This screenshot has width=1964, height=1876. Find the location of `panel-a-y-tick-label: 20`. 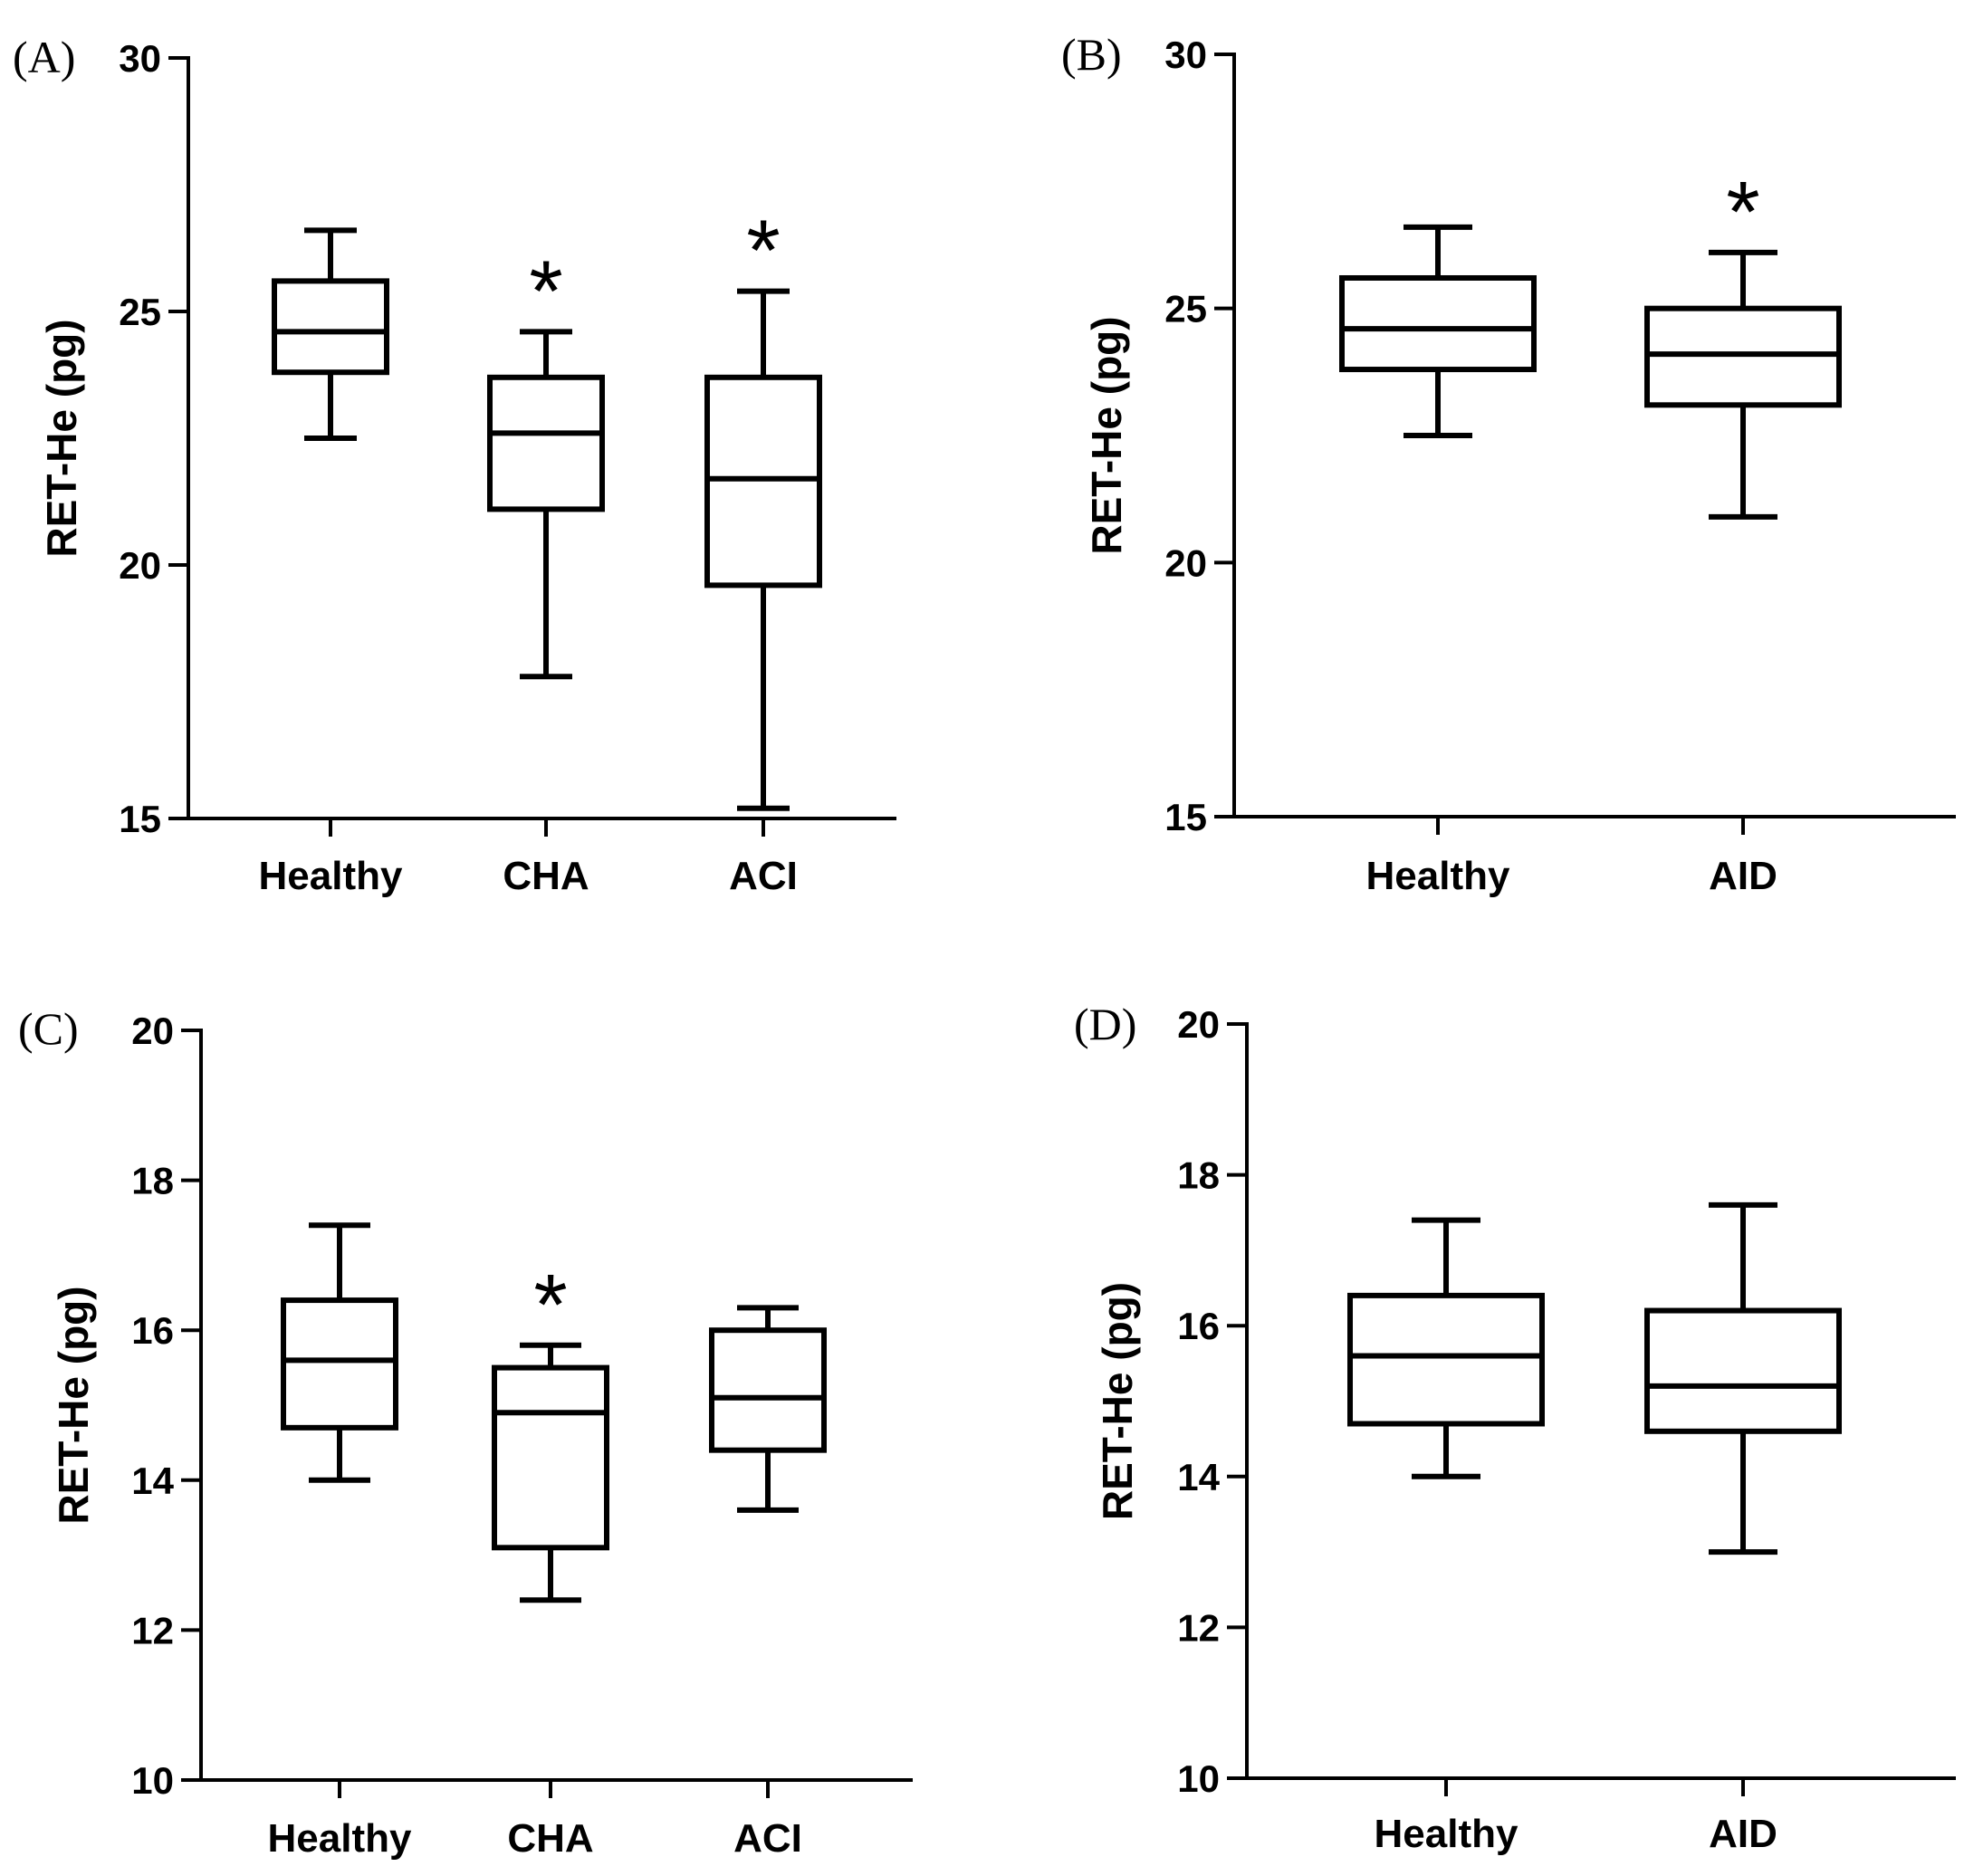

panel-a-y-tick-label: 20 is located at coordinates (140, 565).